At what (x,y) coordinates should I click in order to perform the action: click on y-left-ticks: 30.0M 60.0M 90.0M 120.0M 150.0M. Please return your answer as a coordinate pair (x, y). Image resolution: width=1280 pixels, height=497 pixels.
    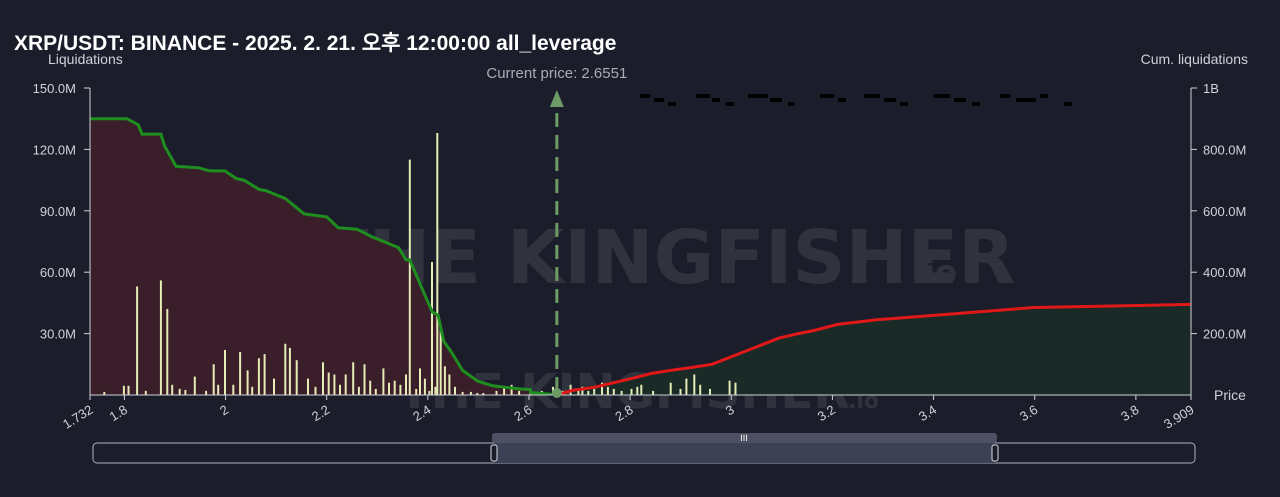
    Looking at the image, I should click on (61, 211).